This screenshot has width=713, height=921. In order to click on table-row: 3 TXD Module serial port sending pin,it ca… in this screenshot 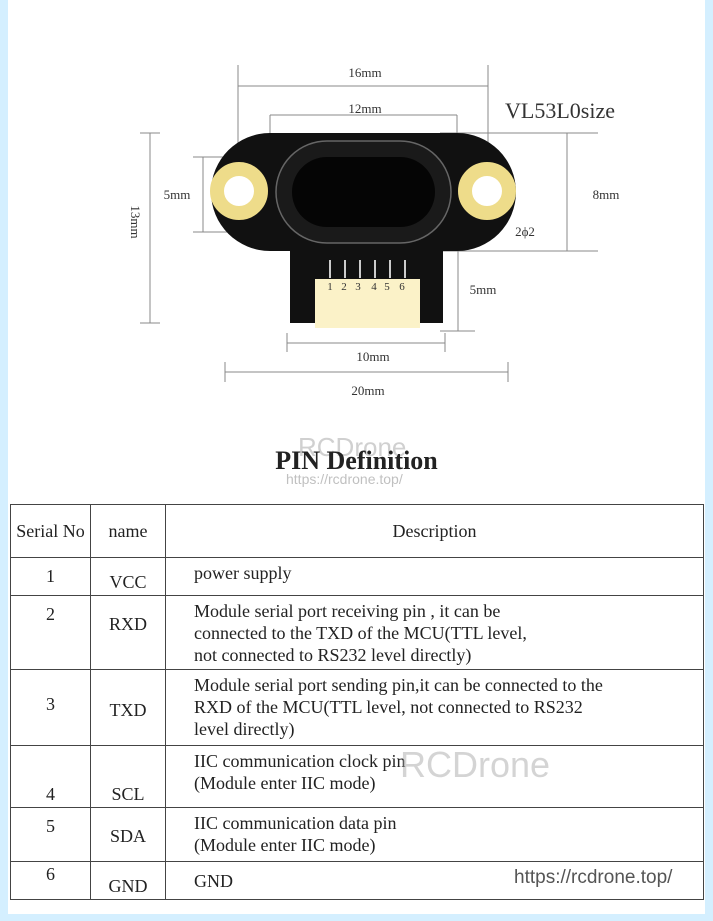, I will do `click(357, 707)`.